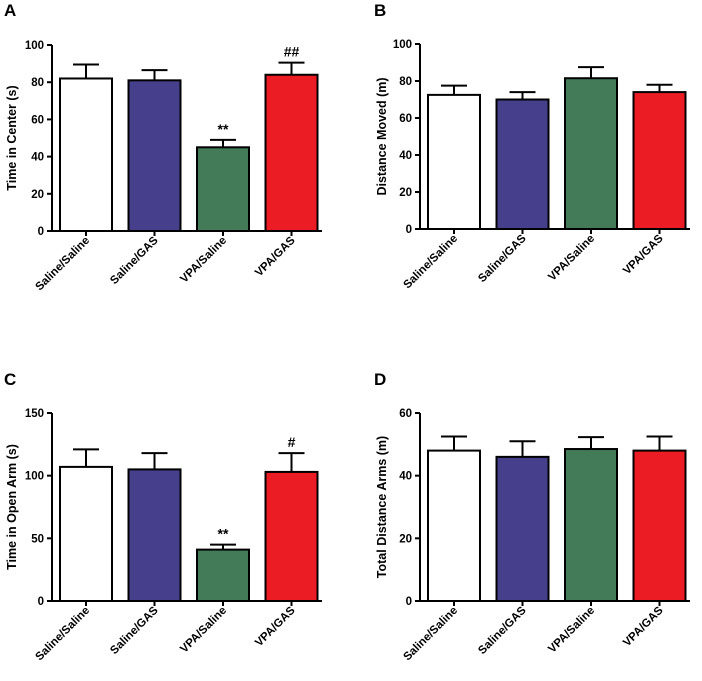 Image resolution: width=702 pixels, height=681 pixels. What do you see at coordinates (380, 379) in the screenshot?
I see `panel-letter: D` at bounding box center [380, 379].